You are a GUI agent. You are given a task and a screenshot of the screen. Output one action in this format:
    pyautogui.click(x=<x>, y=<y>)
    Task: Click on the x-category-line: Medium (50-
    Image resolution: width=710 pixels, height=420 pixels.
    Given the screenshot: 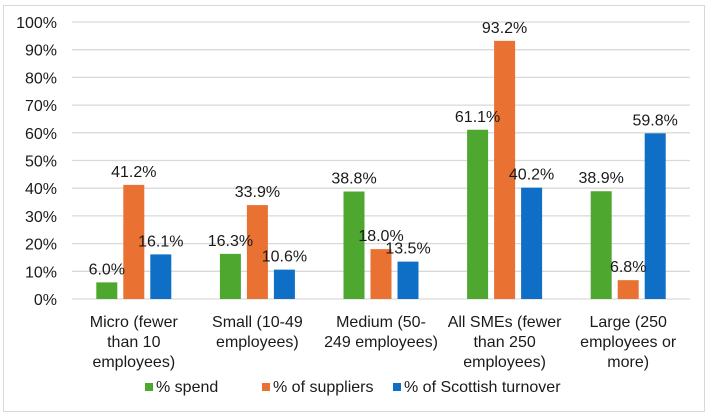 What is the action you would take?
    pyautogui.click(x=381, y=322)
    